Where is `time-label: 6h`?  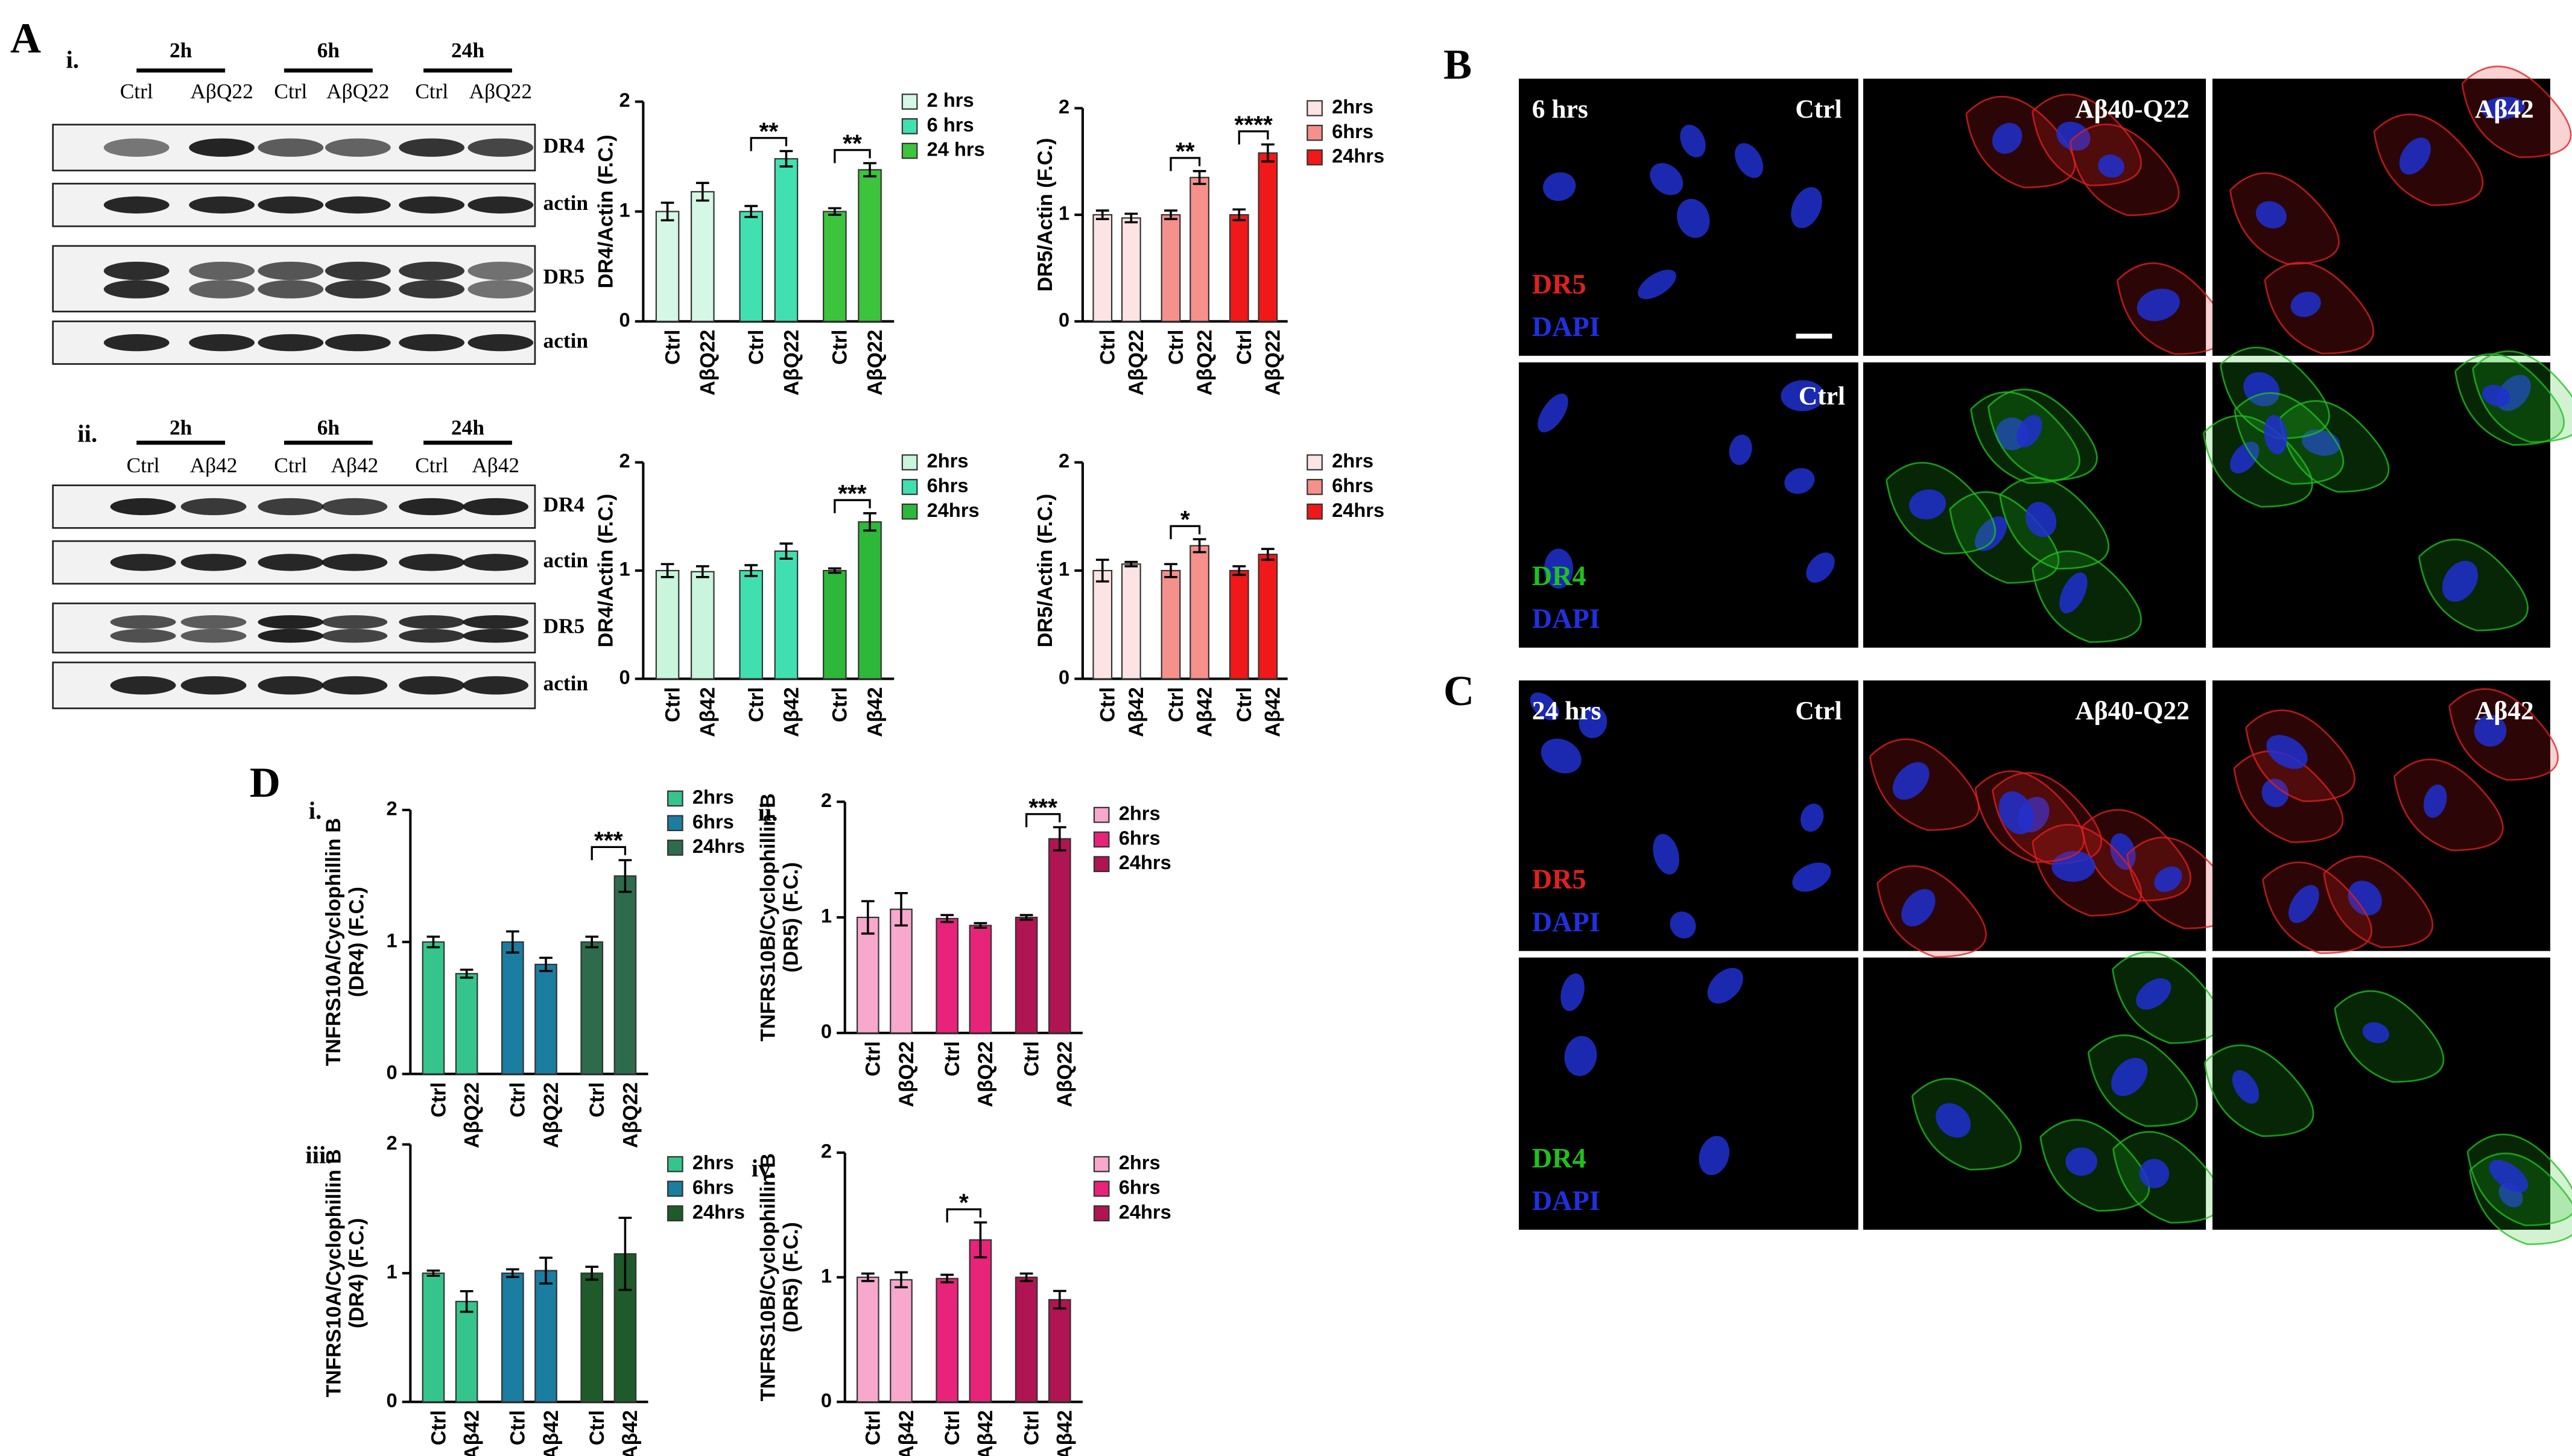 time-label: 6h is located at coordinates (328, 50).